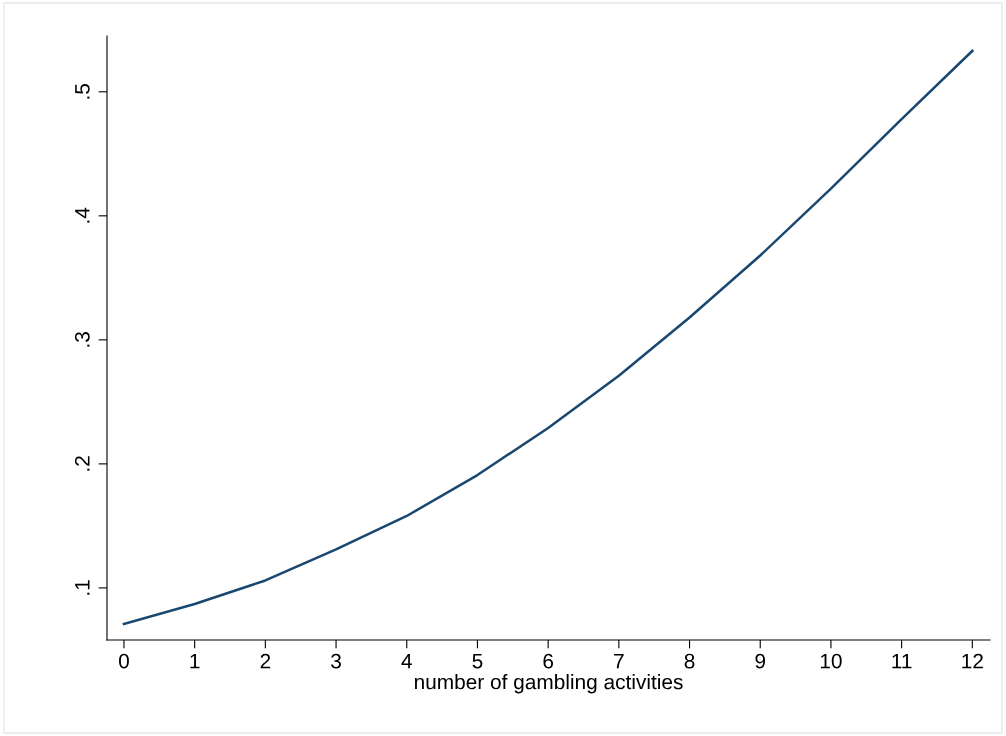 The width and height of the screenshot is (1006, 736). I want to click on y-tick-label: .4, so click(82, 215).